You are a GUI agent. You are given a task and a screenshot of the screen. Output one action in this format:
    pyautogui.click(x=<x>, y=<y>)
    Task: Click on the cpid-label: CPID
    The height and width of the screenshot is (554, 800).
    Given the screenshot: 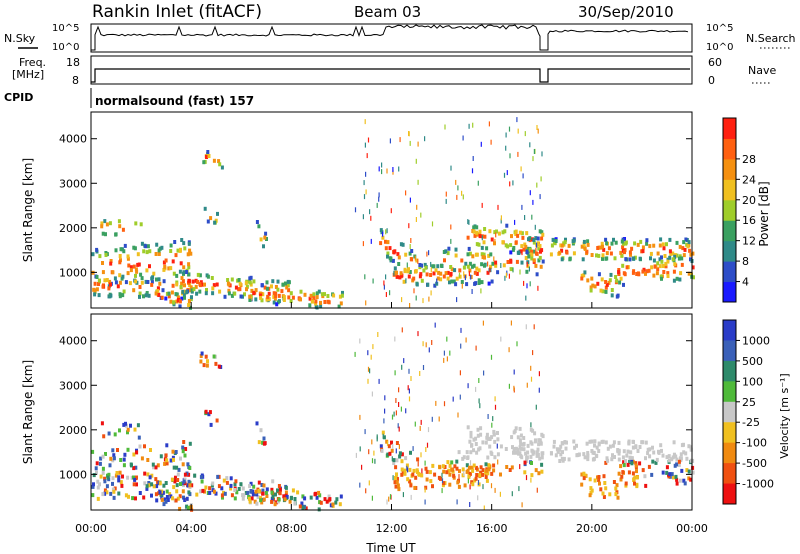 What is the action you would take?
    pyautogui.click(x=18, y=97)
    